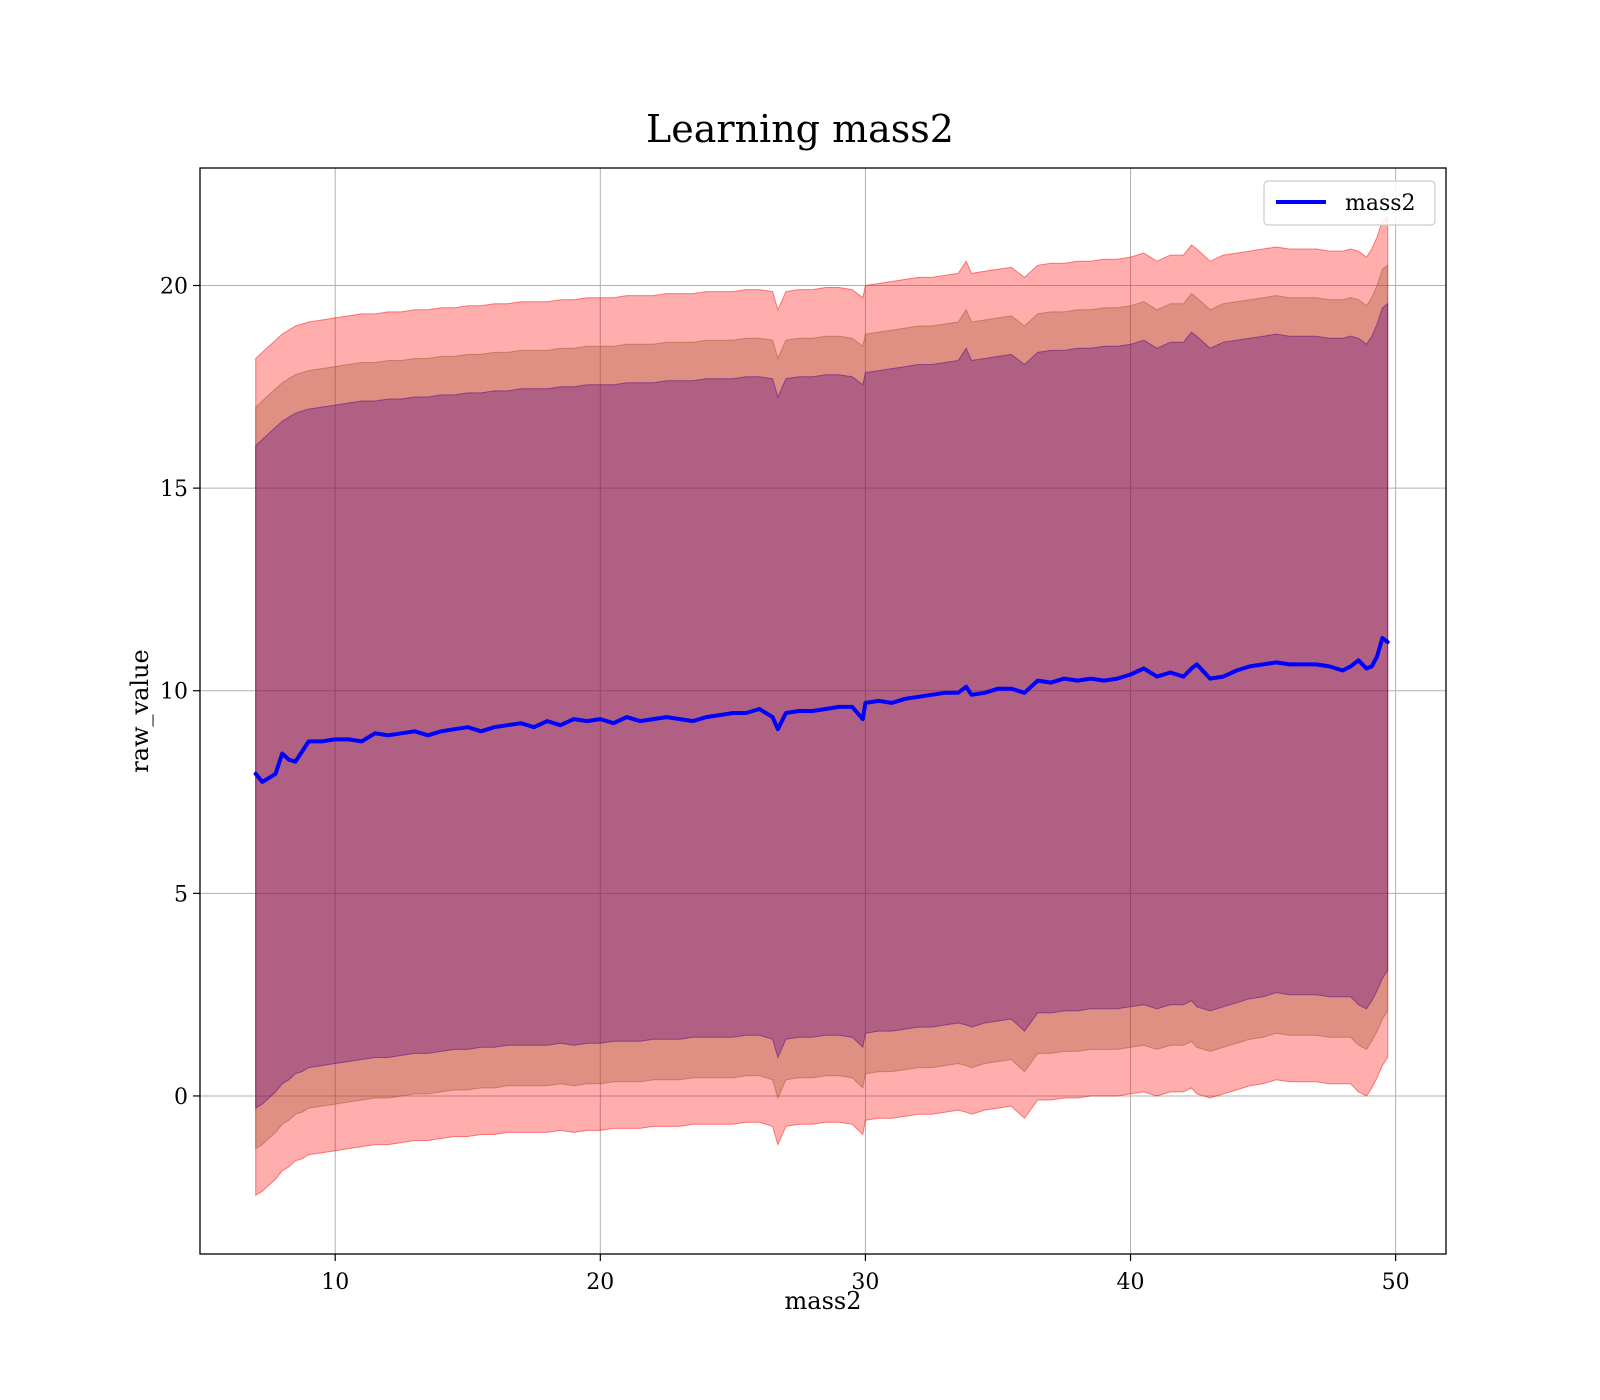 The width and height of the screenshot is (1600, 1400). I want to click on x-tick-label: 20, so click(600, 1282).